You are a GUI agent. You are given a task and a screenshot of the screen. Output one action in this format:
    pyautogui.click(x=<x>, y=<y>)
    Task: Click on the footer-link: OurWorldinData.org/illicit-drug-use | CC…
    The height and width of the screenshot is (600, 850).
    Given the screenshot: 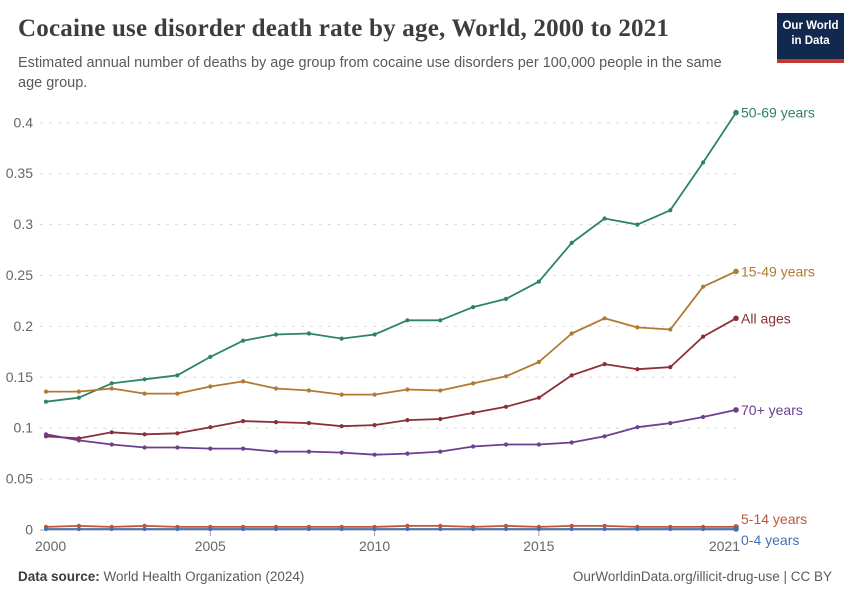 What is the action you would take?
    pyautogui.click(x=702, y=576)
    